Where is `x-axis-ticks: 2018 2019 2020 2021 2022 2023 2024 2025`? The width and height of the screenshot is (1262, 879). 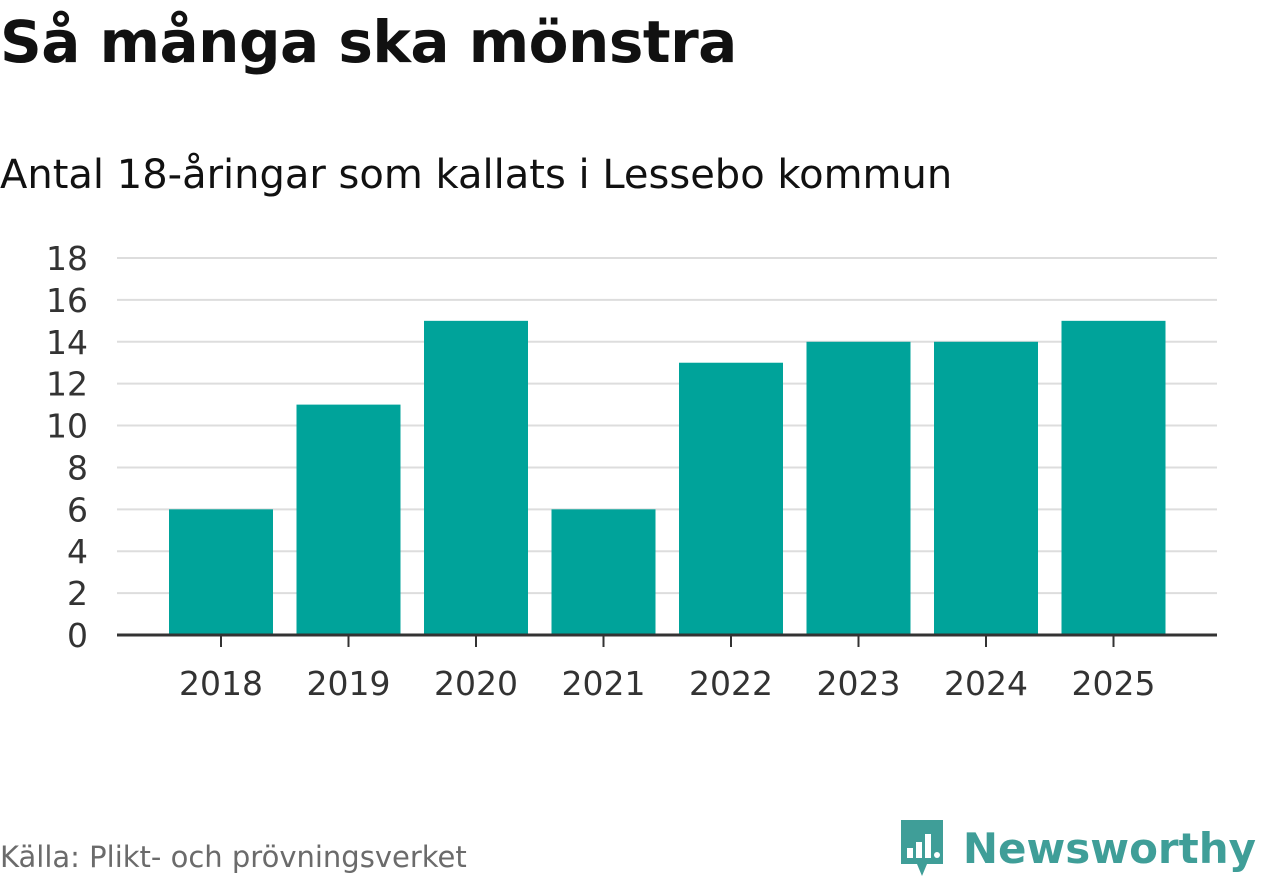 x-axis-ticks: 2018 2019 2020 2021 2022 2023 2024 2025 is located at coordinates (667, 669).